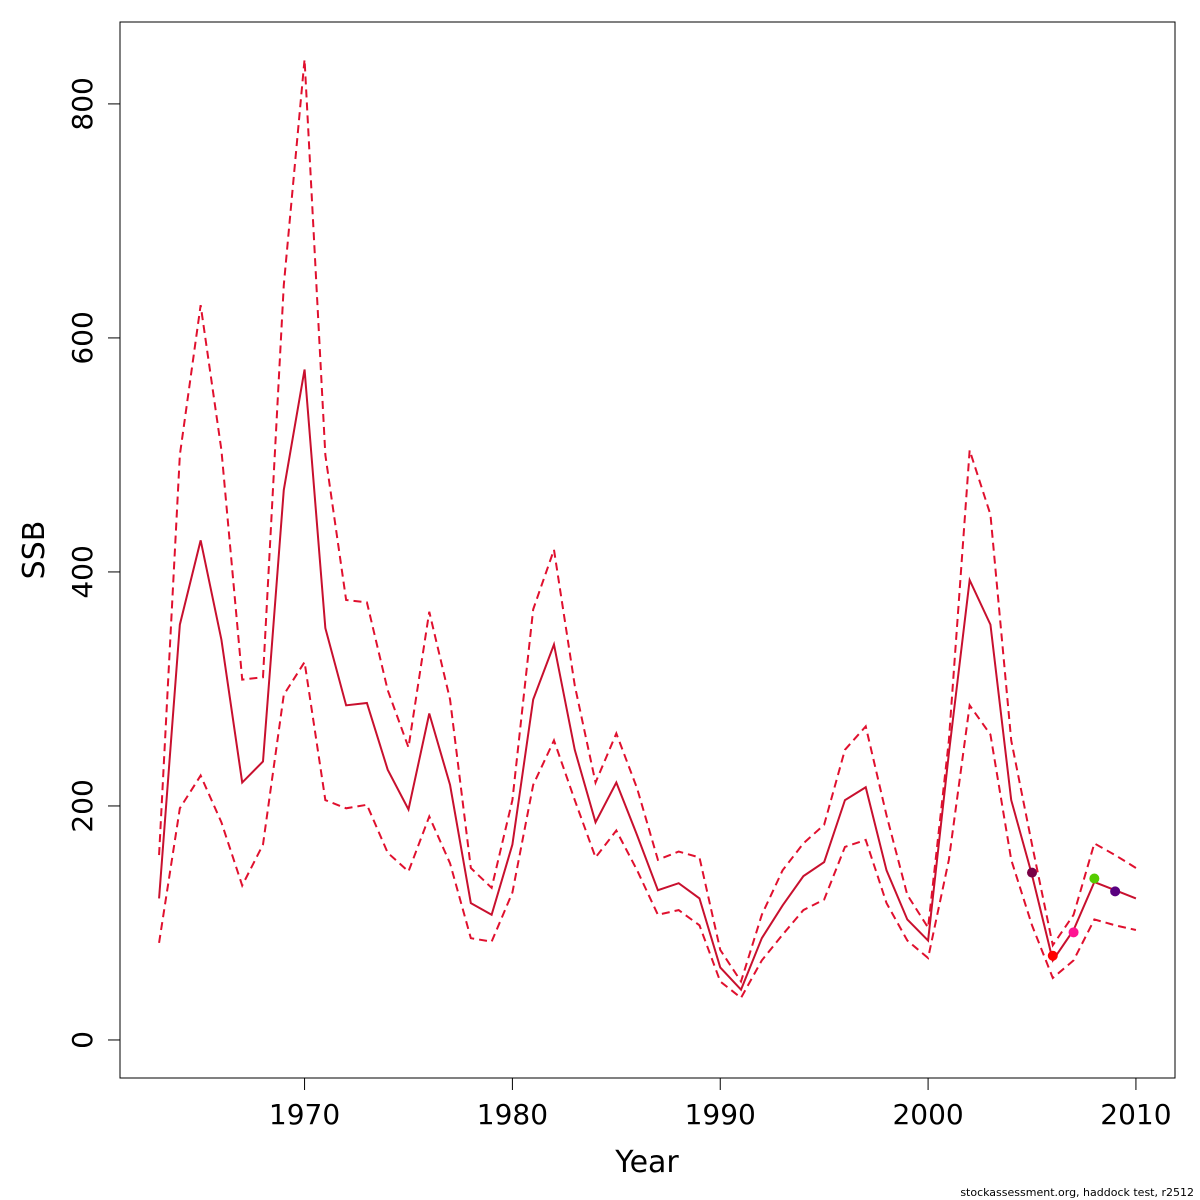  Describe the element at coordinates (34, 550) in the screenshot. I see `y-axis-label: SSB` at that location.